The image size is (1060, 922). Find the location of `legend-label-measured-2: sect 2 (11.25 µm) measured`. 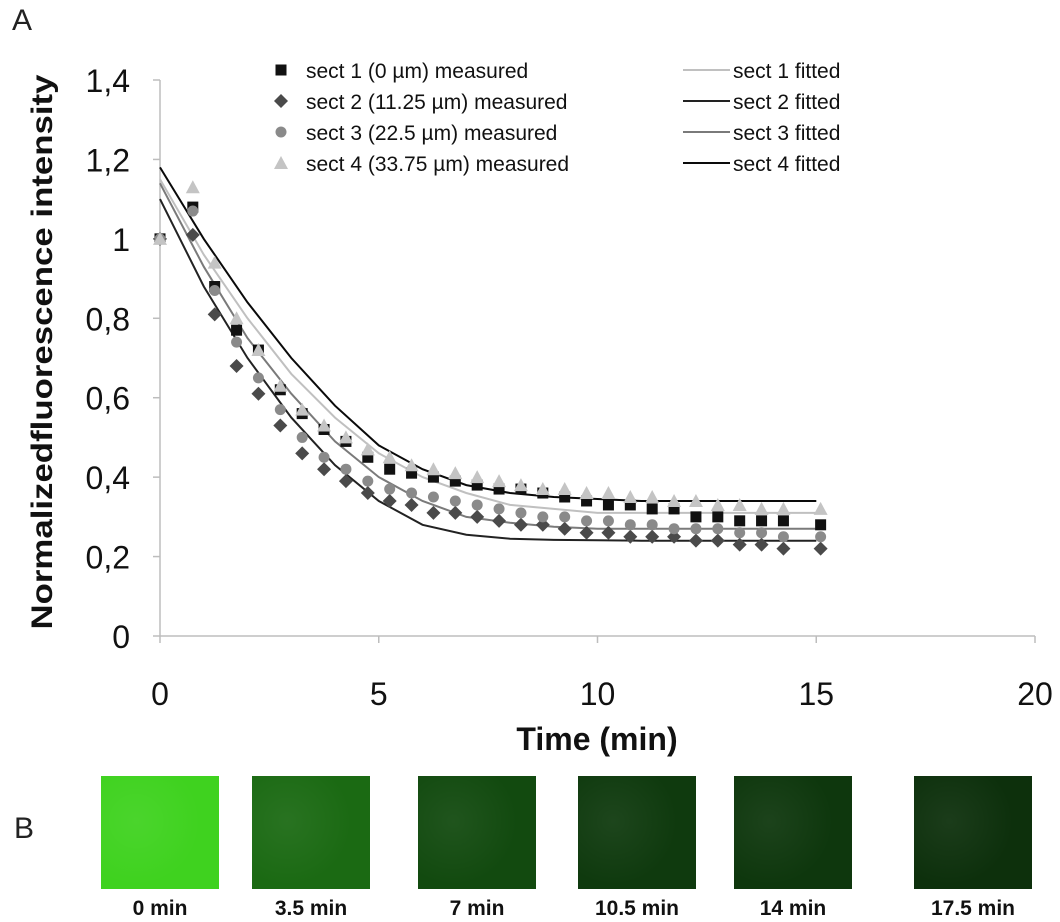

legend-label-measured-2: sect 2 (11.25 µm) measured is located at coordinates (437, 102).